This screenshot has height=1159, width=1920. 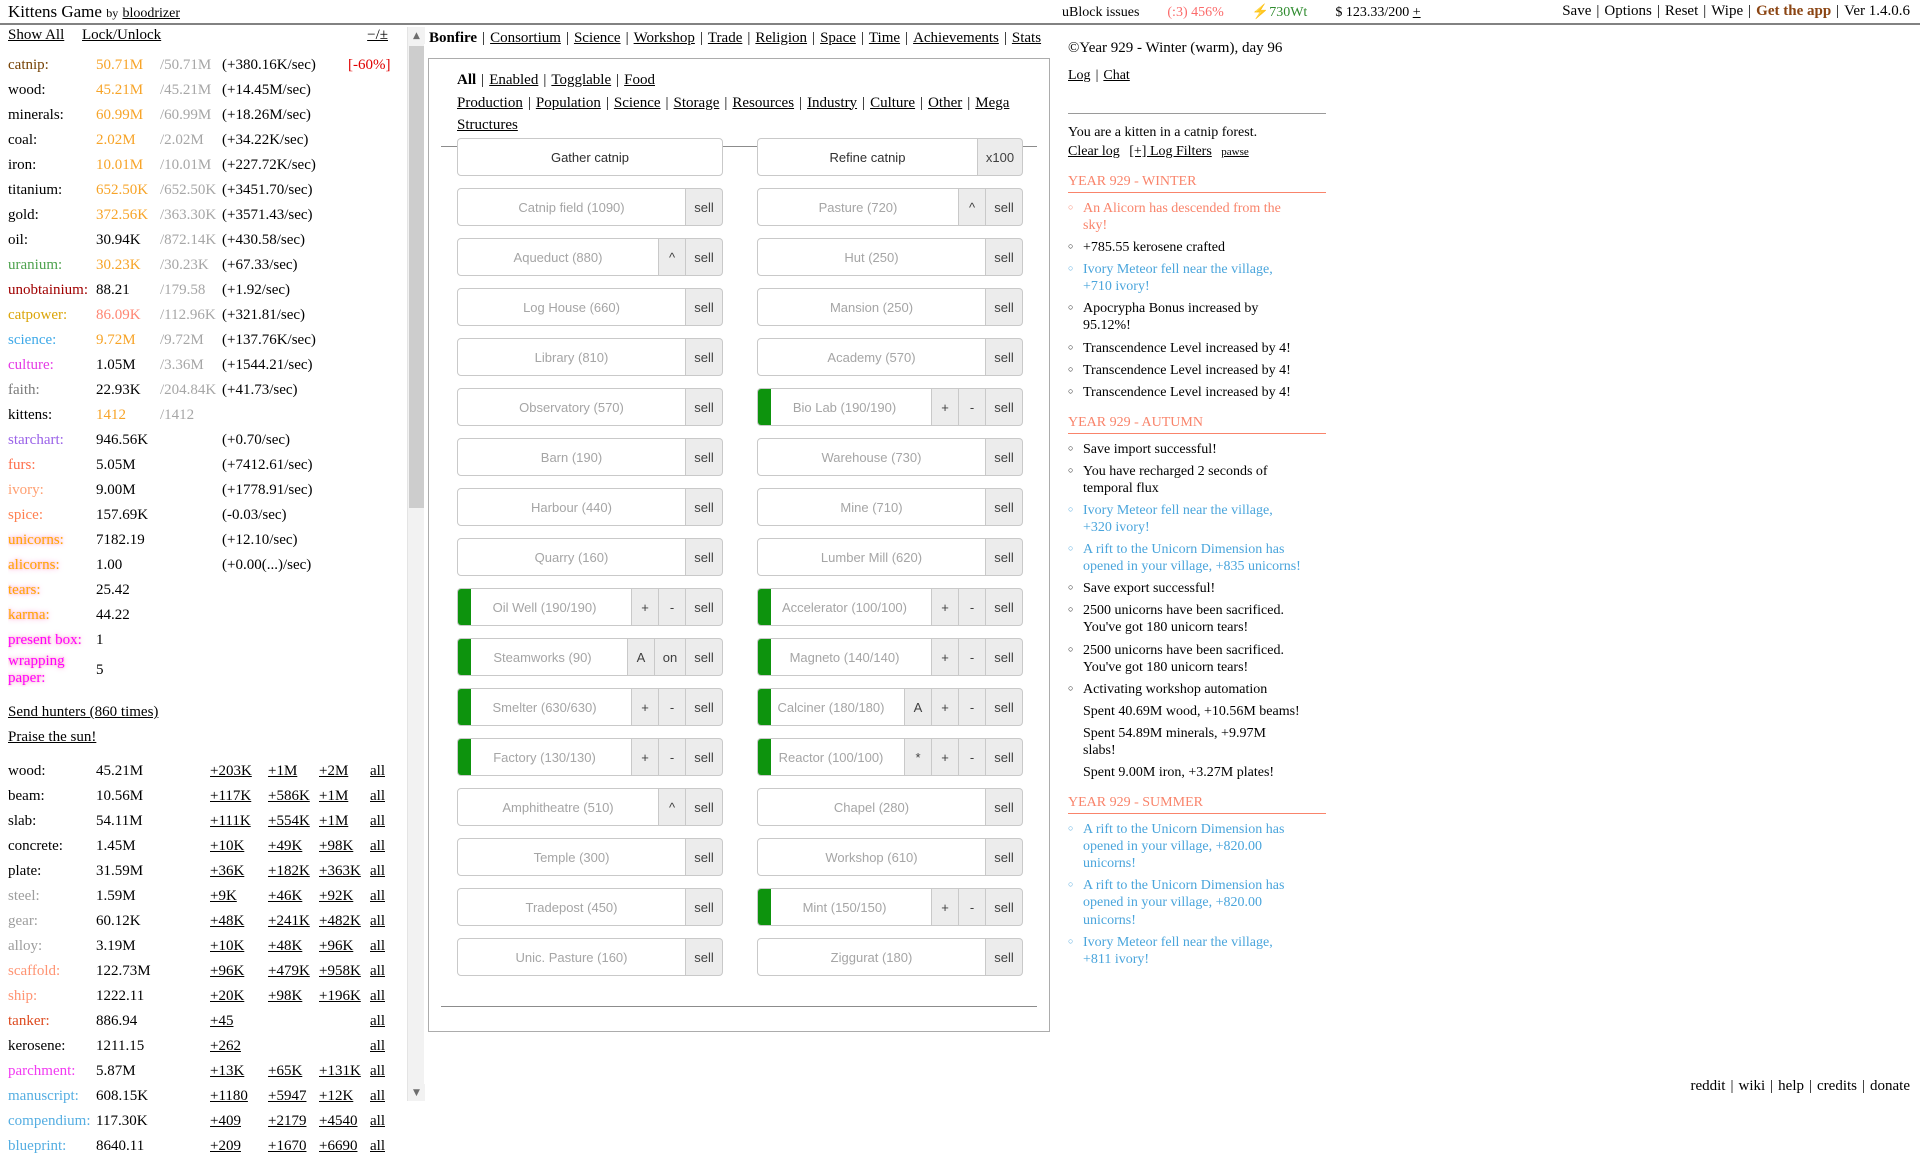 I want to click on building-button-hut-250: Hut (250), so click(x=871, y=257).